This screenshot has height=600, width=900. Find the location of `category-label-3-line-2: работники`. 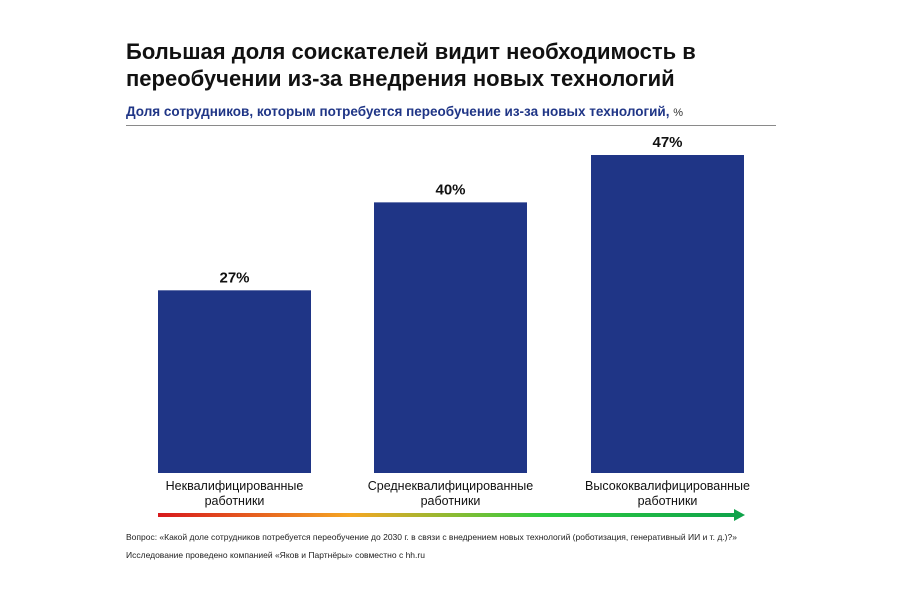

category-label-3-line-2: работники is located at coordinates (668, 501).